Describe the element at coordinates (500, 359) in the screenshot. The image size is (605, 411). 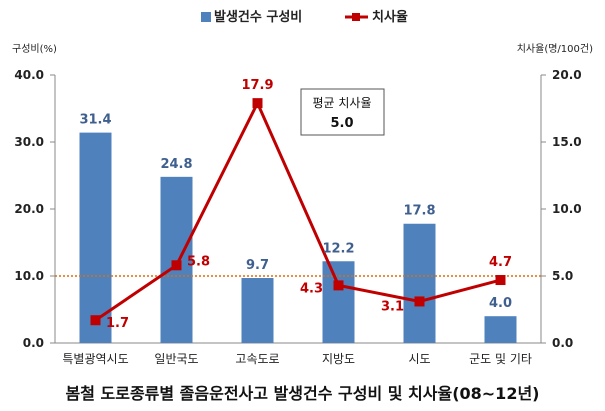
I see `category-label: 군도 및 기타` at that location.